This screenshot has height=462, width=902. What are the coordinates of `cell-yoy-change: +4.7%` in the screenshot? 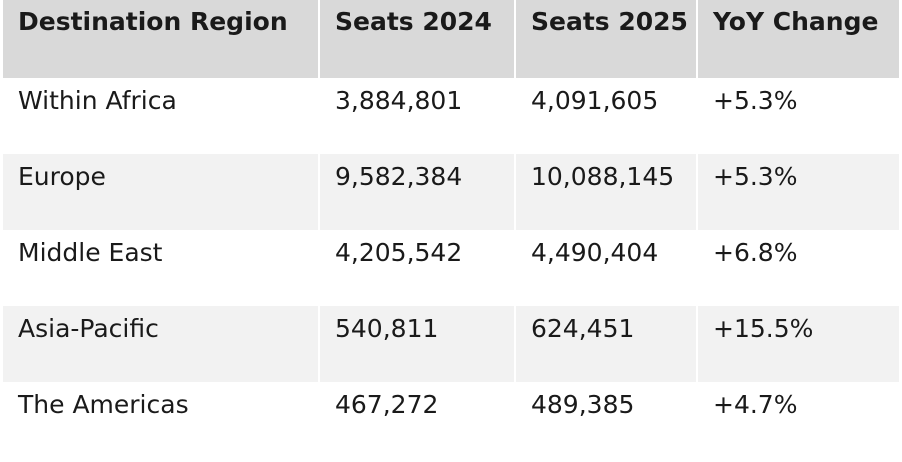 It's located at (798, 420).